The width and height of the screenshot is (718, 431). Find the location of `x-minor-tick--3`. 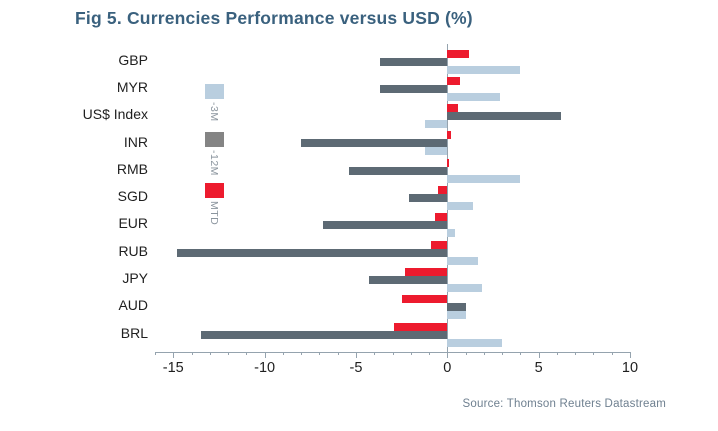

x-minor-tick--3 is located at coordinates (393, 353).